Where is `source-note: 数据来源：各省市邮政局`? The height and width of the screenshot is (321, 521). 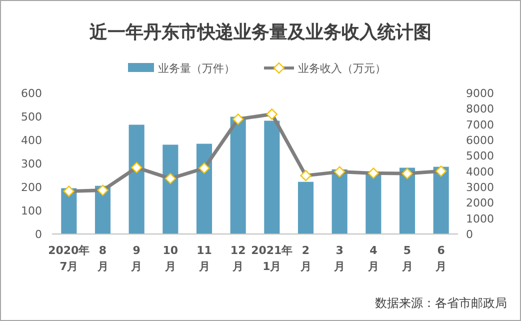
source-note: 数据来源：各省市邮政局 is located at coordinates (441, 303).